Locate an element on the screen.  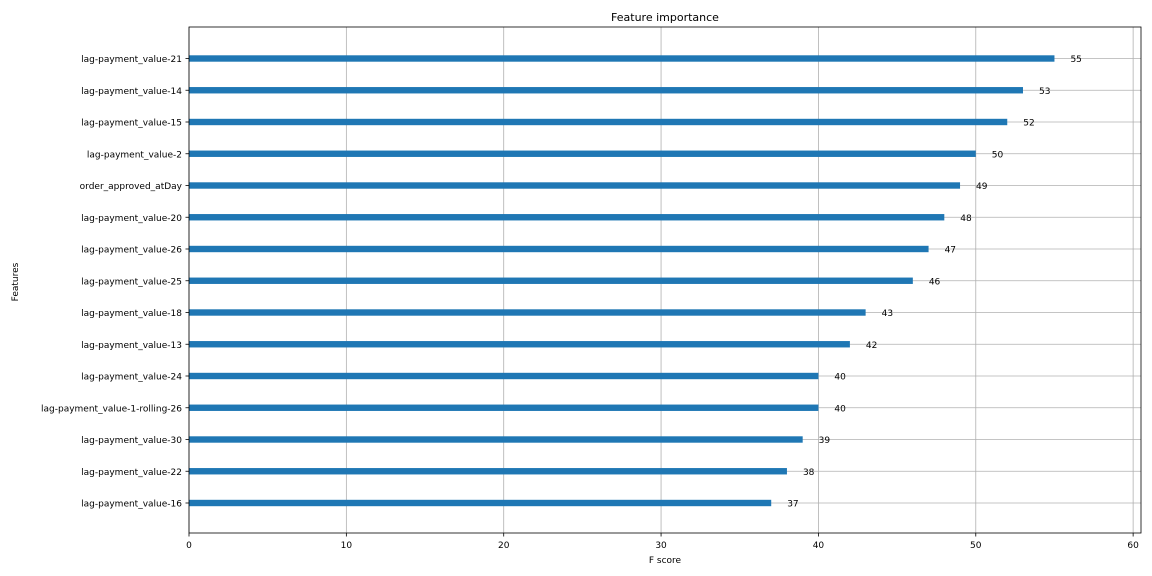
y-tick-label: lag-payment_value-2 is located at coordinates (134, 155).